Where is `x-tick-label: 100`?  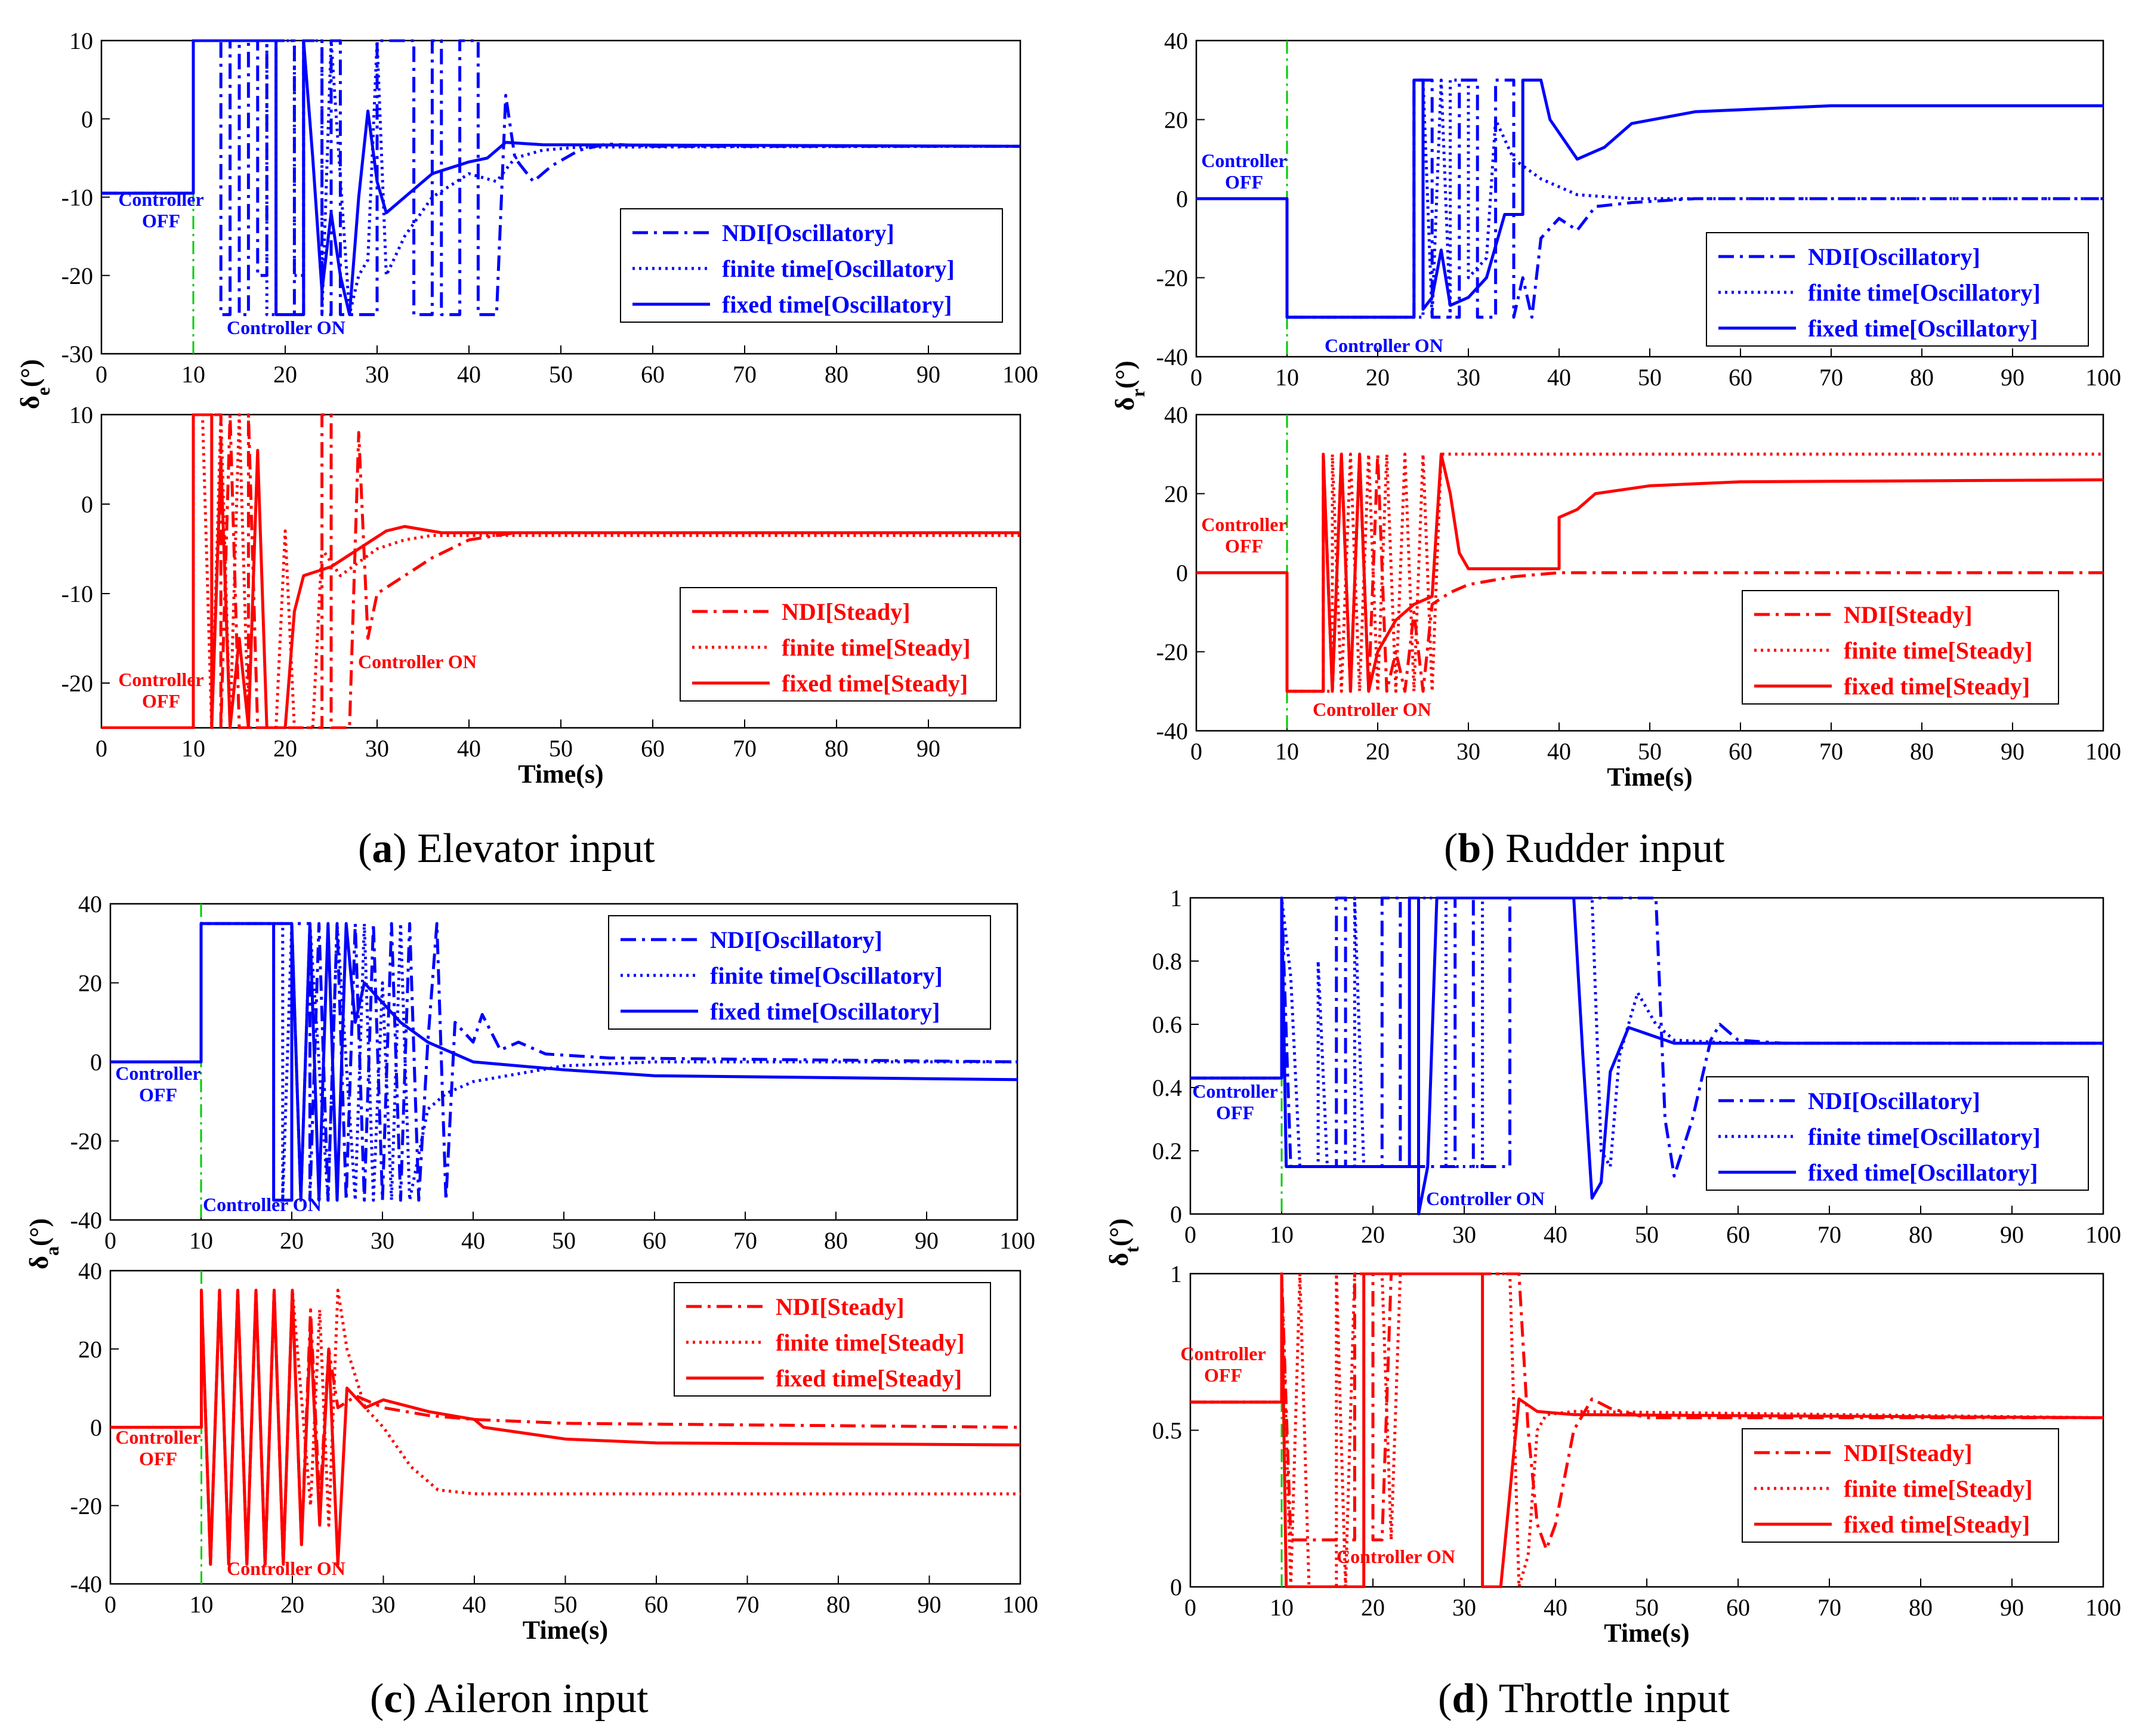 x-tick-label: 100 is located at coordinates (1020, 1604).